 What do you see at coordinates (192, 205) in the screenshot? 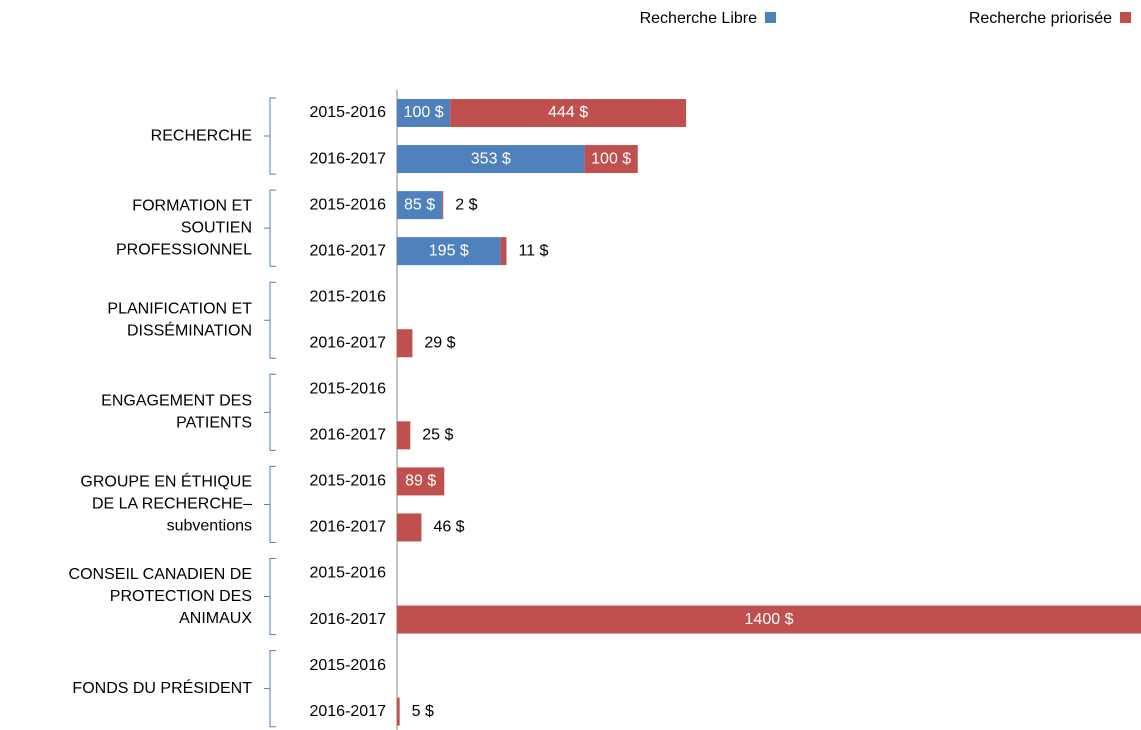
I see `group-label: FORMATION ET` at bounding box center [192, 205].